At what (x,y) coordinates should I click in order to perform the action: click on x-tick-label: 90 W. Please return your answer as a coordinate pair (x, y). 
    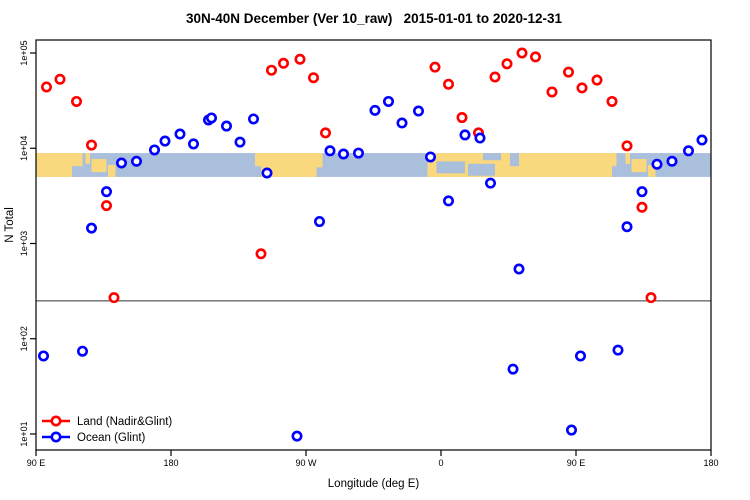
    Looking at the image, I should click on (306, 463).